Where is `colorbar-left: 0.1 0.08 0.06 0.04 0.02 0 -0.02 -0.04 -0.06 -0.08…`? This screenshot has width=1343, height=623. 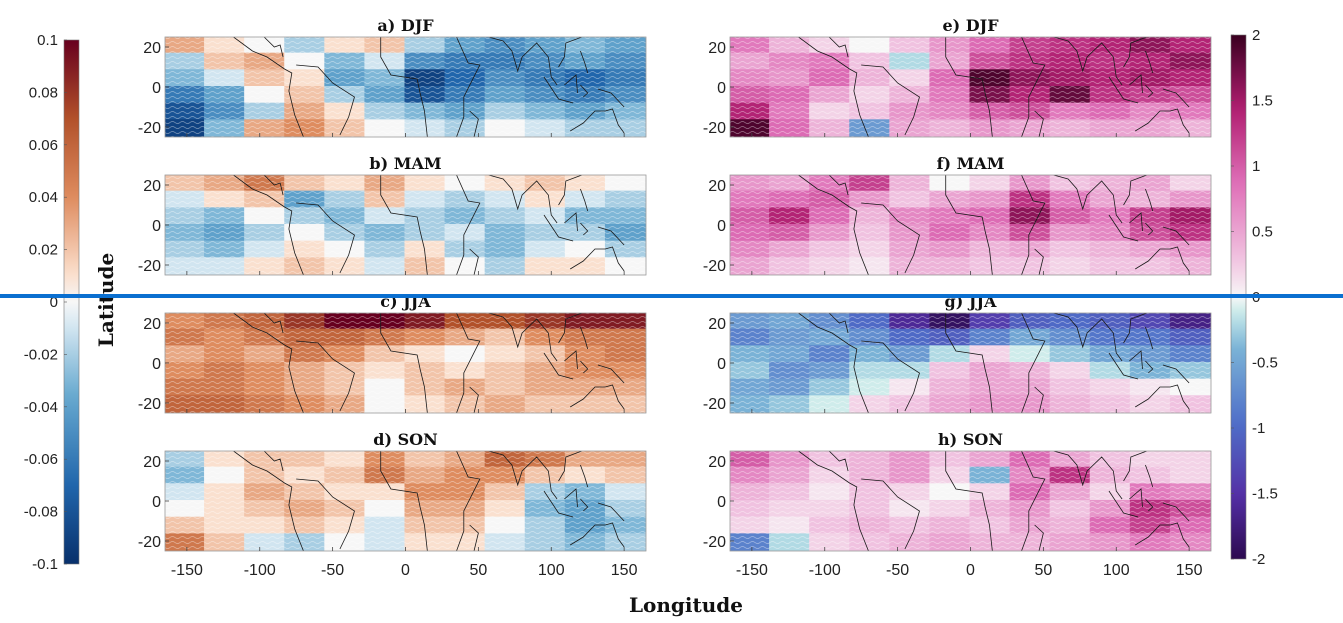
colorbar-left: 0.1 0.08 0.06 0.04 0.02 0 -0.02 -0.04 -0.06 -0.08… is located at coordinates (52, 302).